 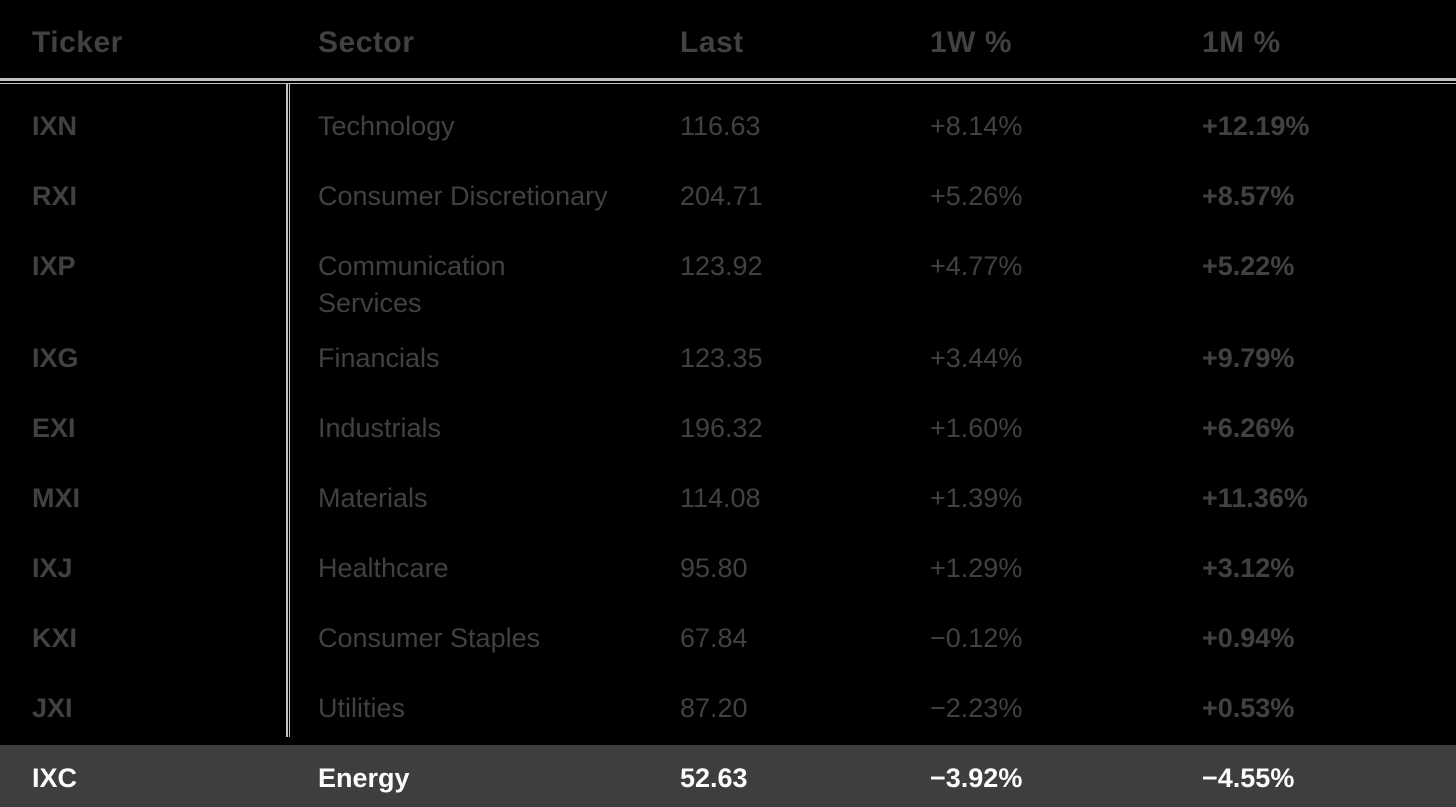 I want to click on ticker-cell: KXI, so click(x=55, y=638).